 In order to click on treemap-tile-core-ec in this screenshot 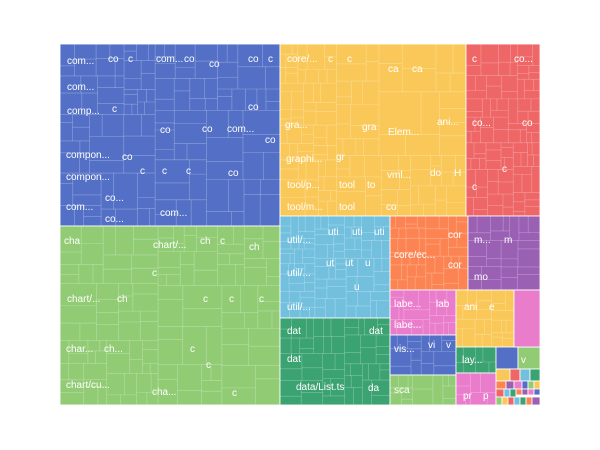, I will do `click(429, 253)`.